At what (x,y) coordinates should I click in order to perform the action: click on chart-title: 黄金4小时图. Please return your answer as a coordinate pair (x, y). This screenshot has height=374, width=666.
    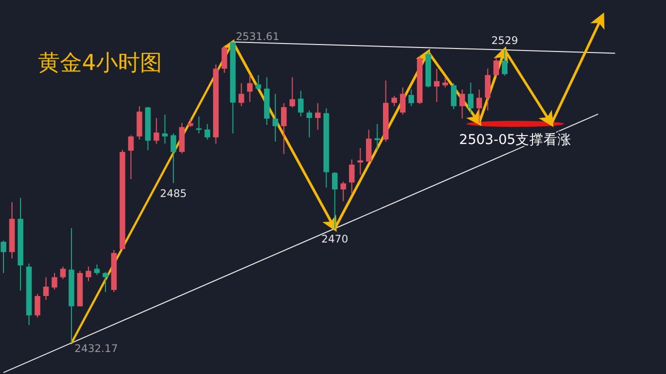
    Looking at the image, I should click on (100, 63).